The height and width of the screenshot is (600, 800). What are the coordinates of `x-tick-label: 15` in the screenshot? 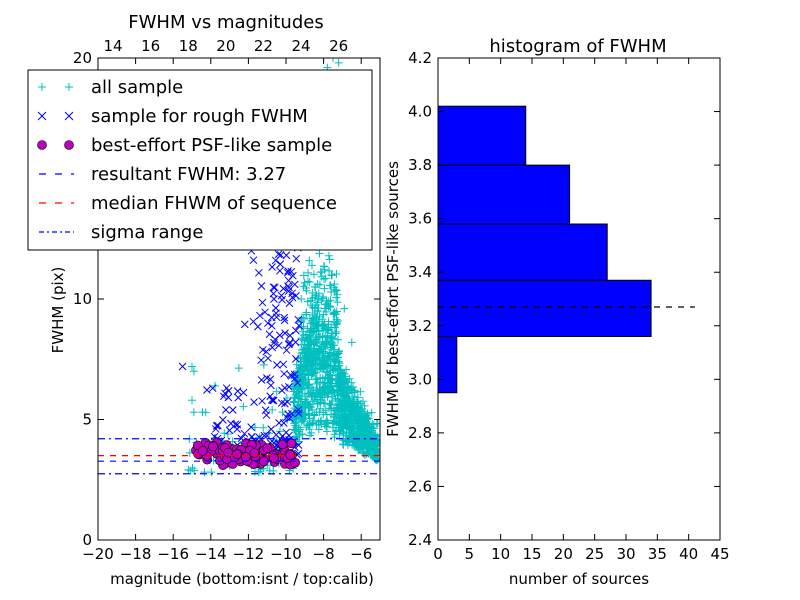 It's located at (531, 554).